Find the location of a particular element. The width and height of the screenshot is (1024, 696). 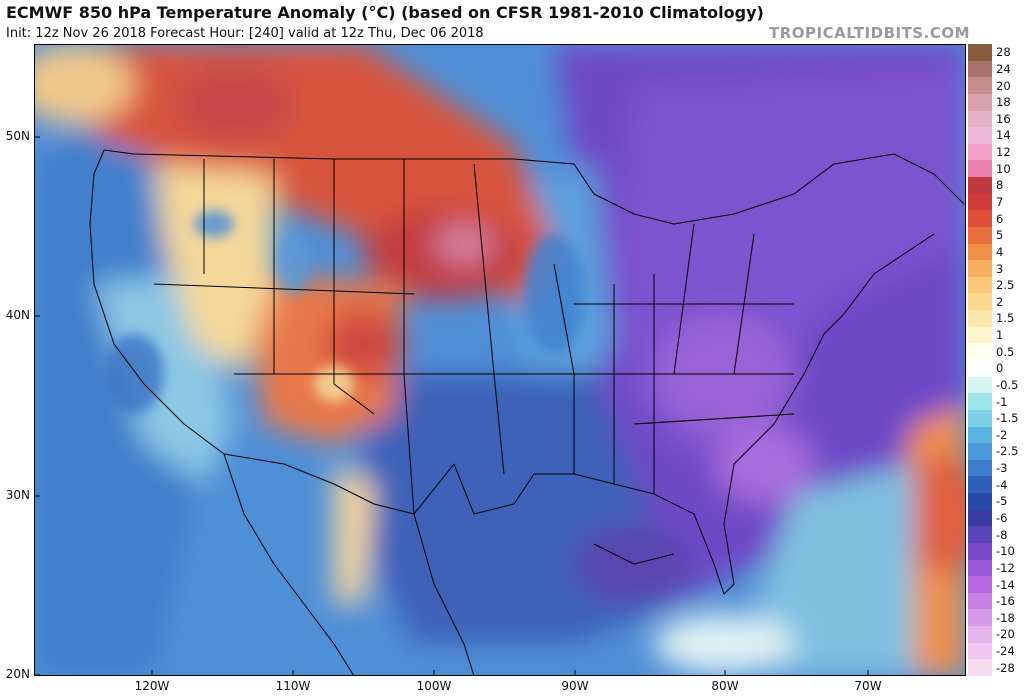

colorbar-label: -2.5 is located at coordinates (1007, 451).